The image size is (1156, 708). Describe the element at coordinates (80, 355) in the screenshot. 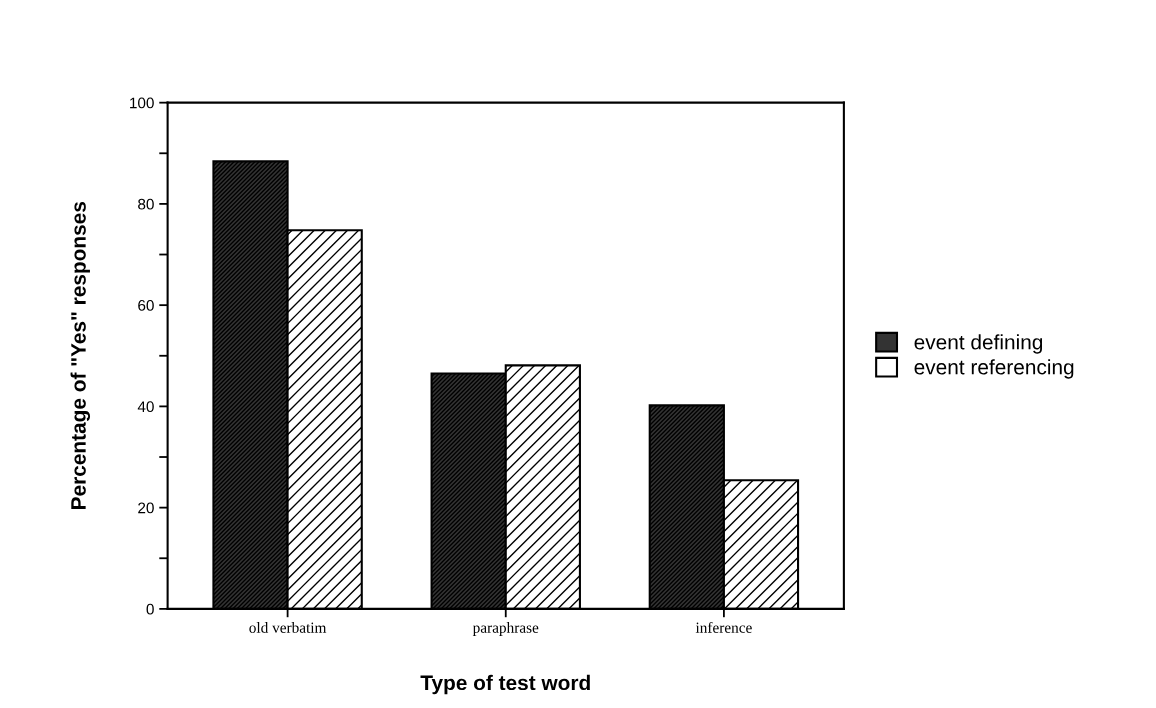

I see `y-axis-title: Percentage of "Yes" responses` at that location.